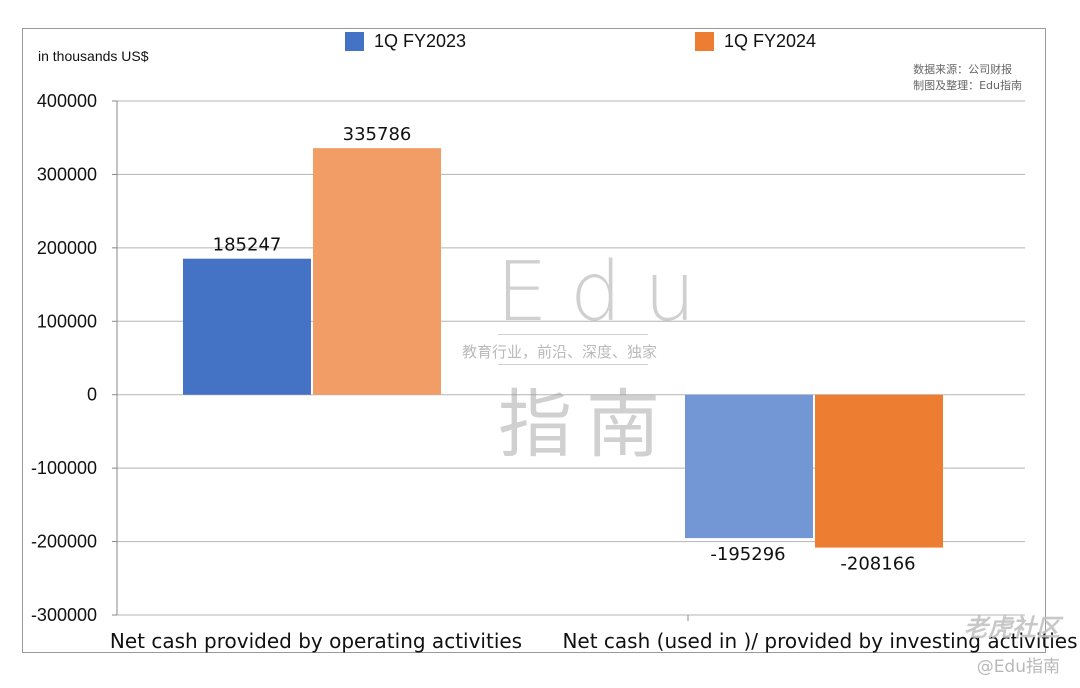  I want to click on y-tick-label: -200000, so click(64, 542).